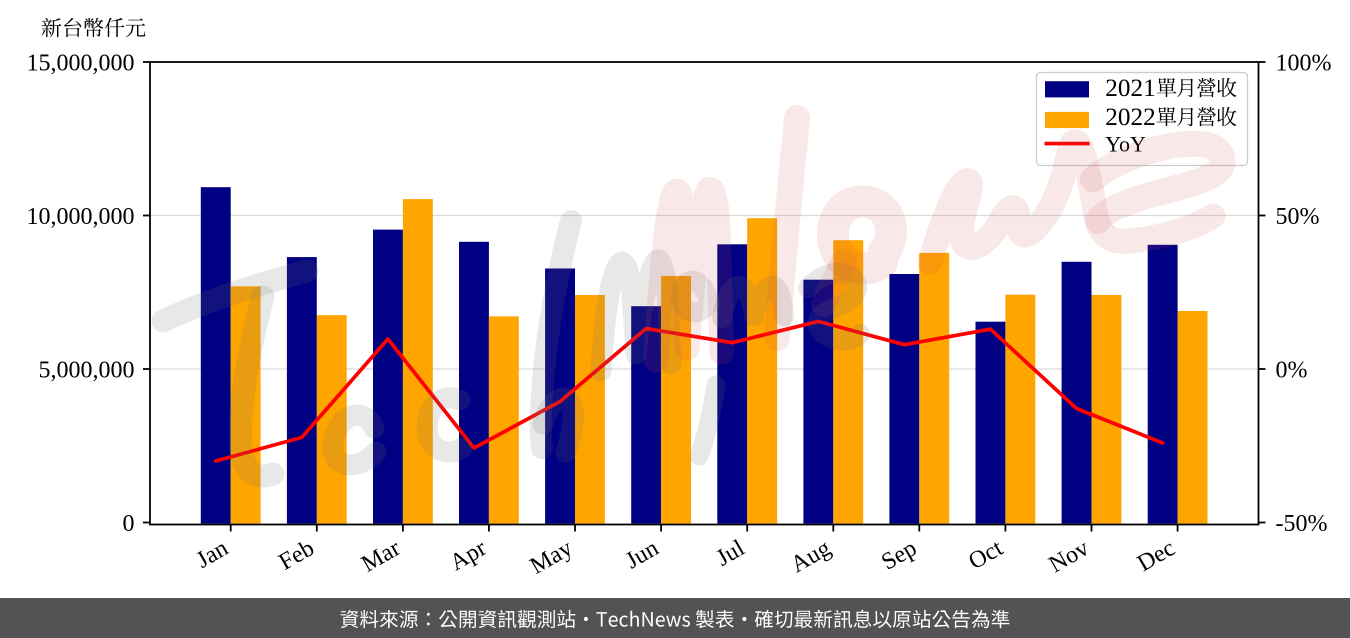  What do you see at coordinates (1125, 144) in the screenshot?
I see `svg-text: YoY` at bounding box center [1125, 144].